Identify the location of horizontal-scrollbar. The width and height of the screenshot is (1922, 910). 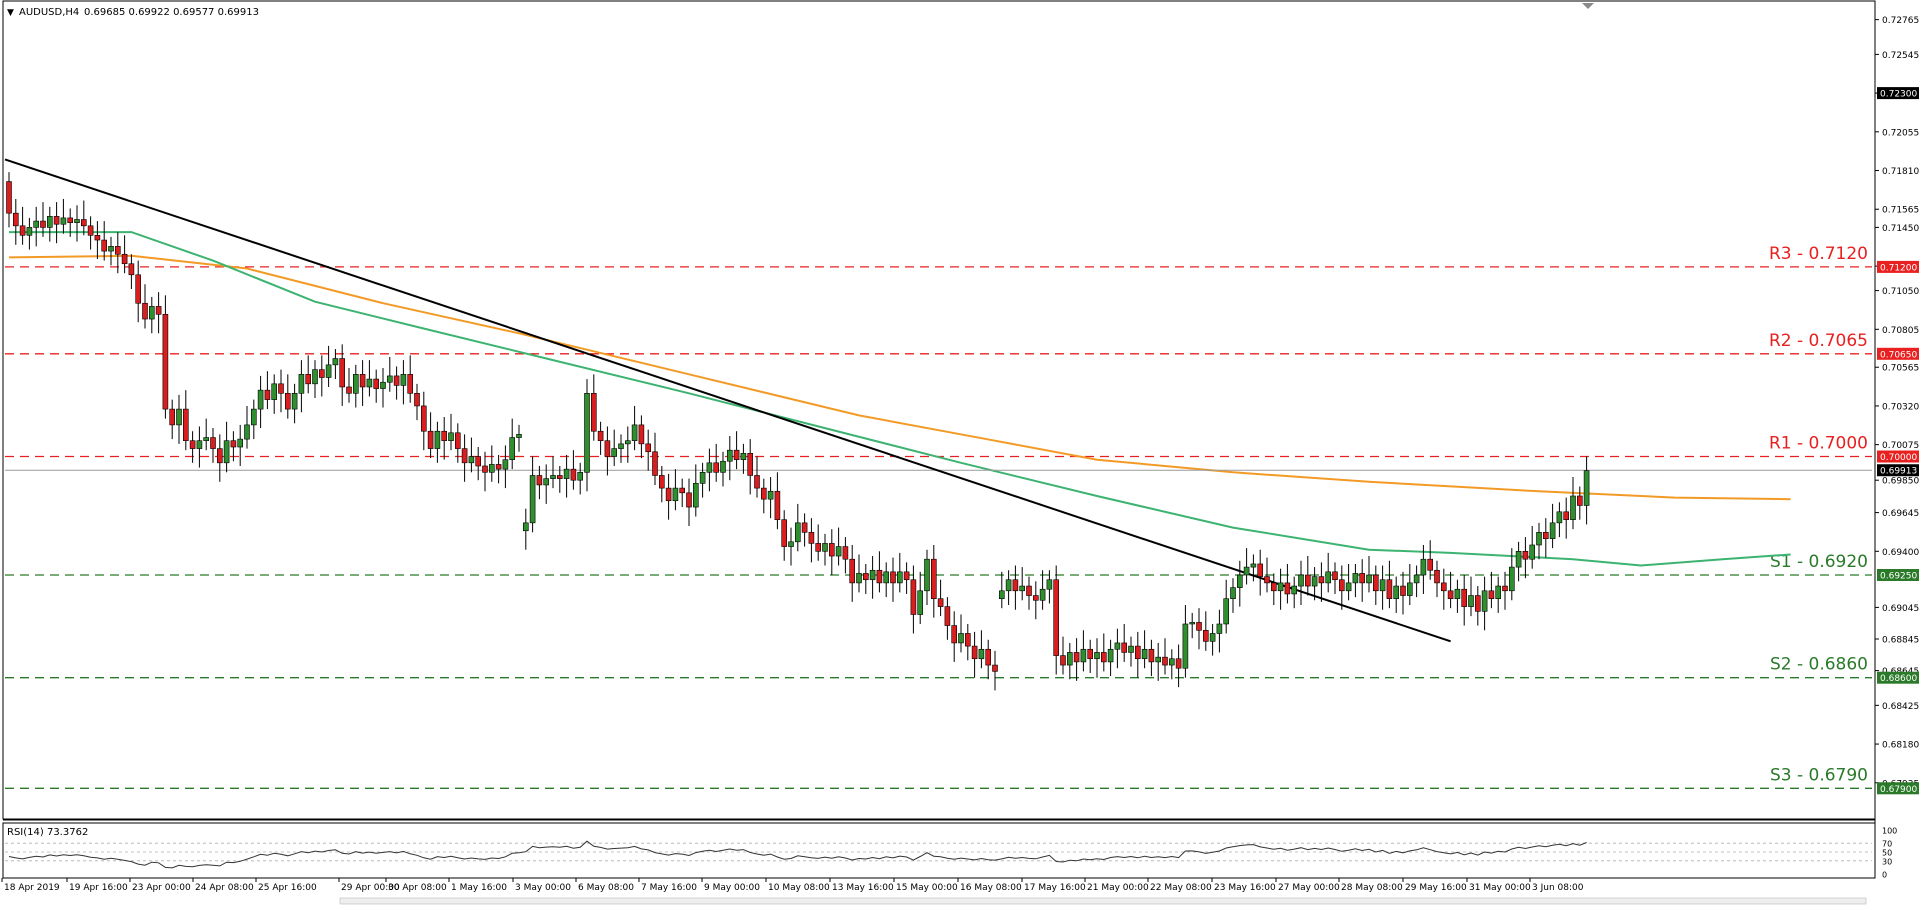
(1103, 901).